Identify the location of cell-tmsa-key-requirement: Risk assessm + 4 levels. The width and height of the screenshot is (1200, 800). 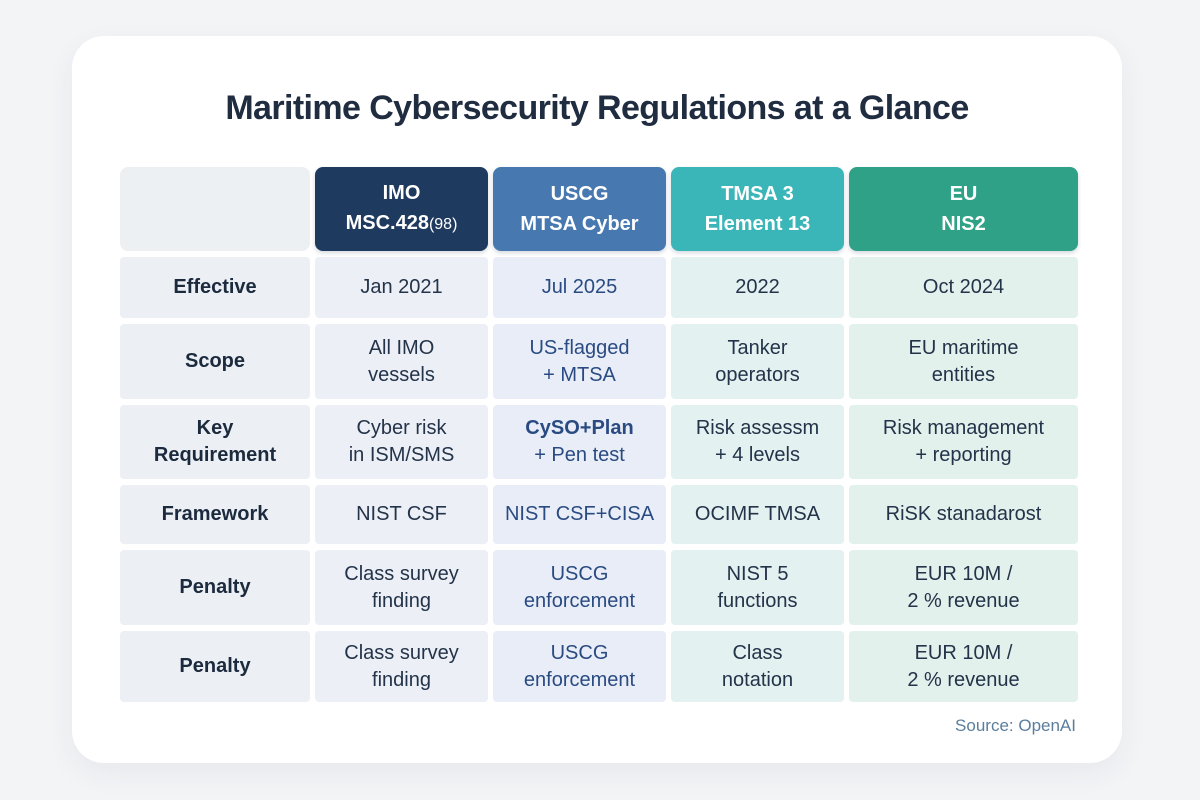
(757, 442).